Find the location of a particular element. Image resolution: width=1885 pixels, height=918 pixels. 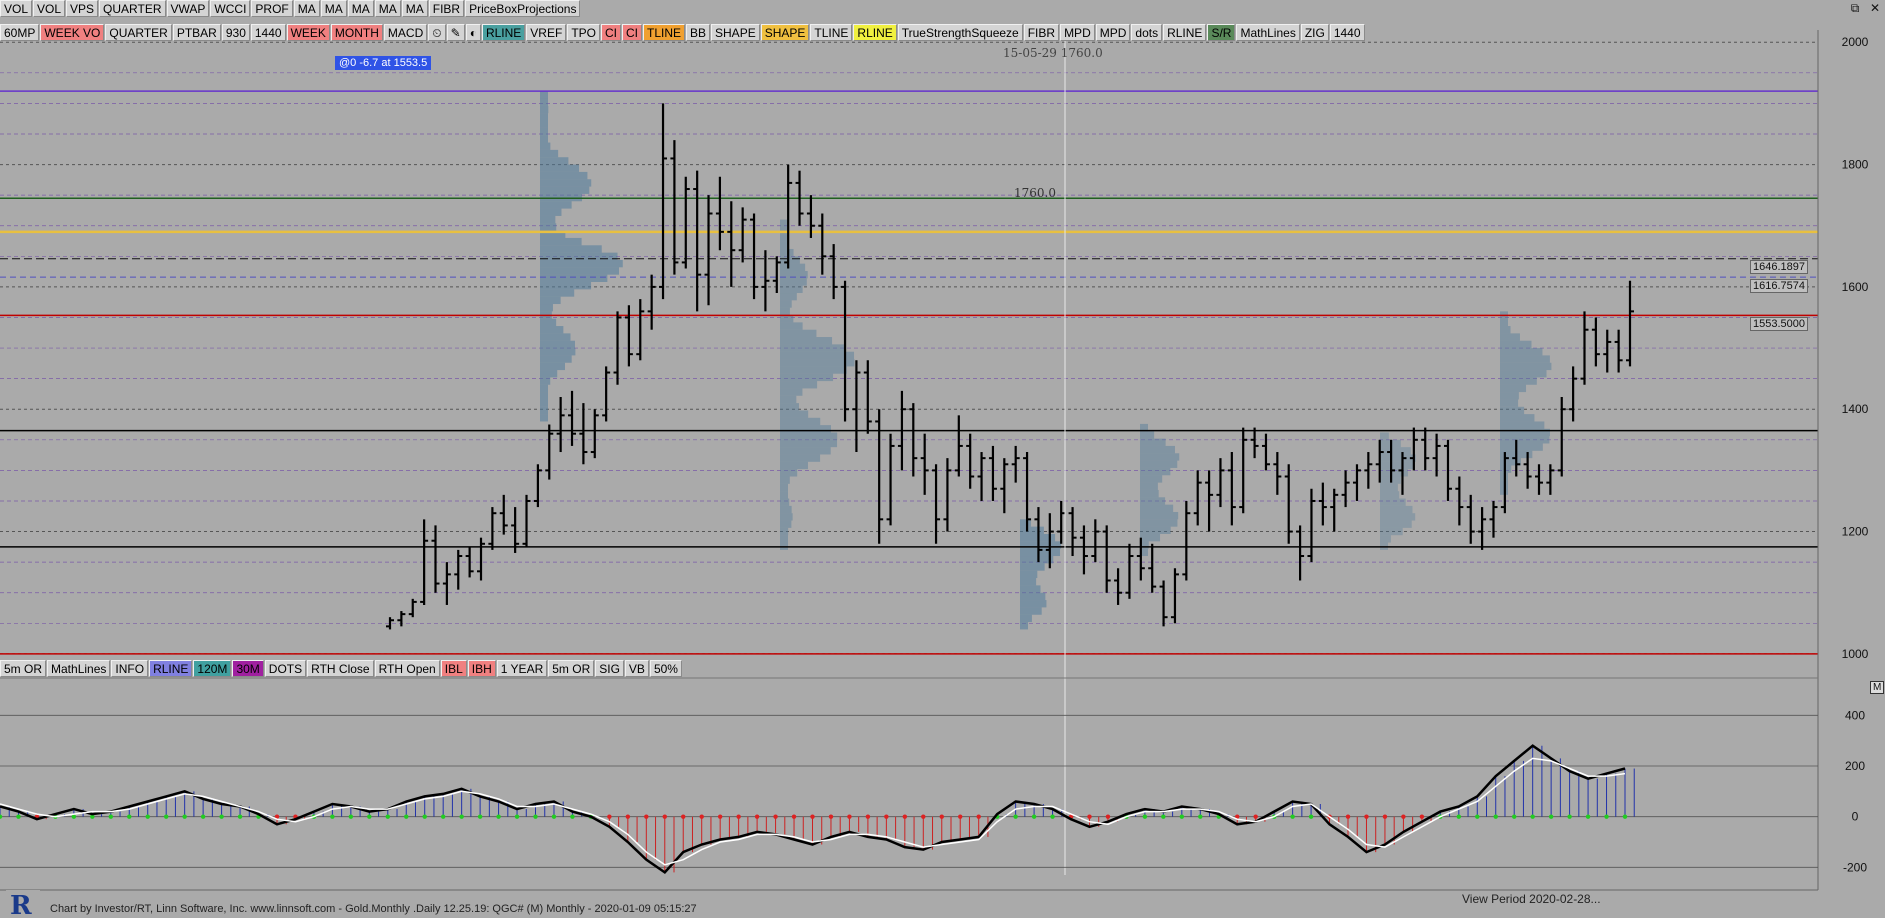

indicator-button-31: ZIG is located at coordinates (1314, 32).